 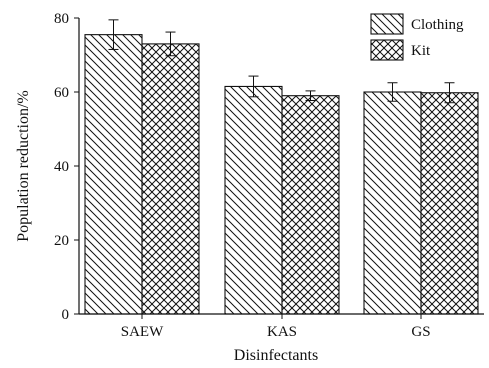 I want to click on bar-clothing-gs, so click(x=392, y=203).